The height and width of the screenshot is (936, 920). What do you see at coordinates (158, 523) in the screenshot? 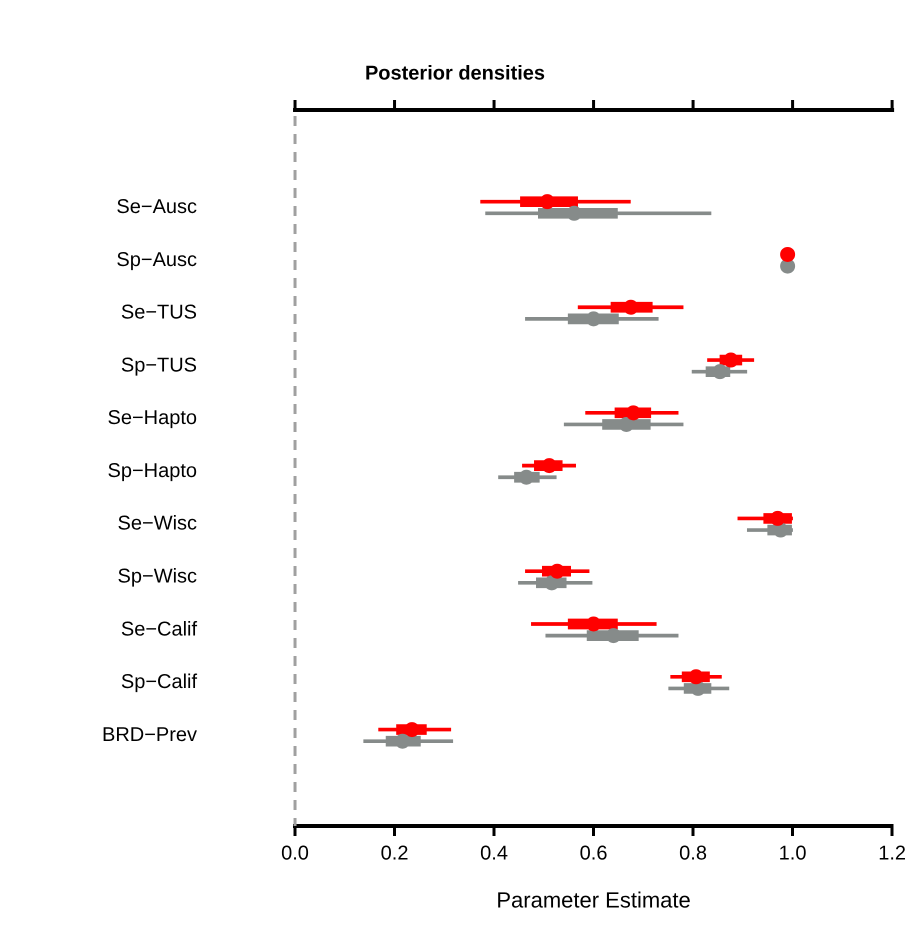
I see `y-tick-label: Se−Wisc` at bounding box center [158, 523].